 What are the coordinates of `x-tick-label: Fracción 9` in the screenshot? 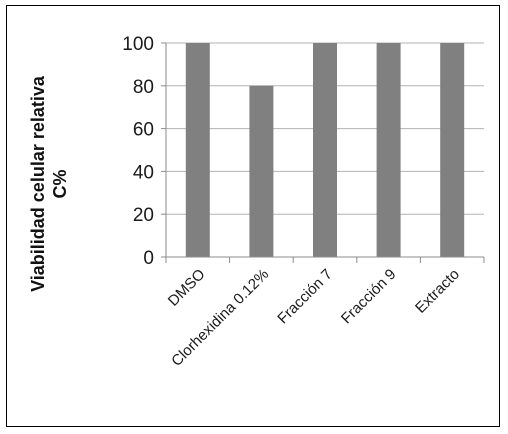 It's located at (369, 297).